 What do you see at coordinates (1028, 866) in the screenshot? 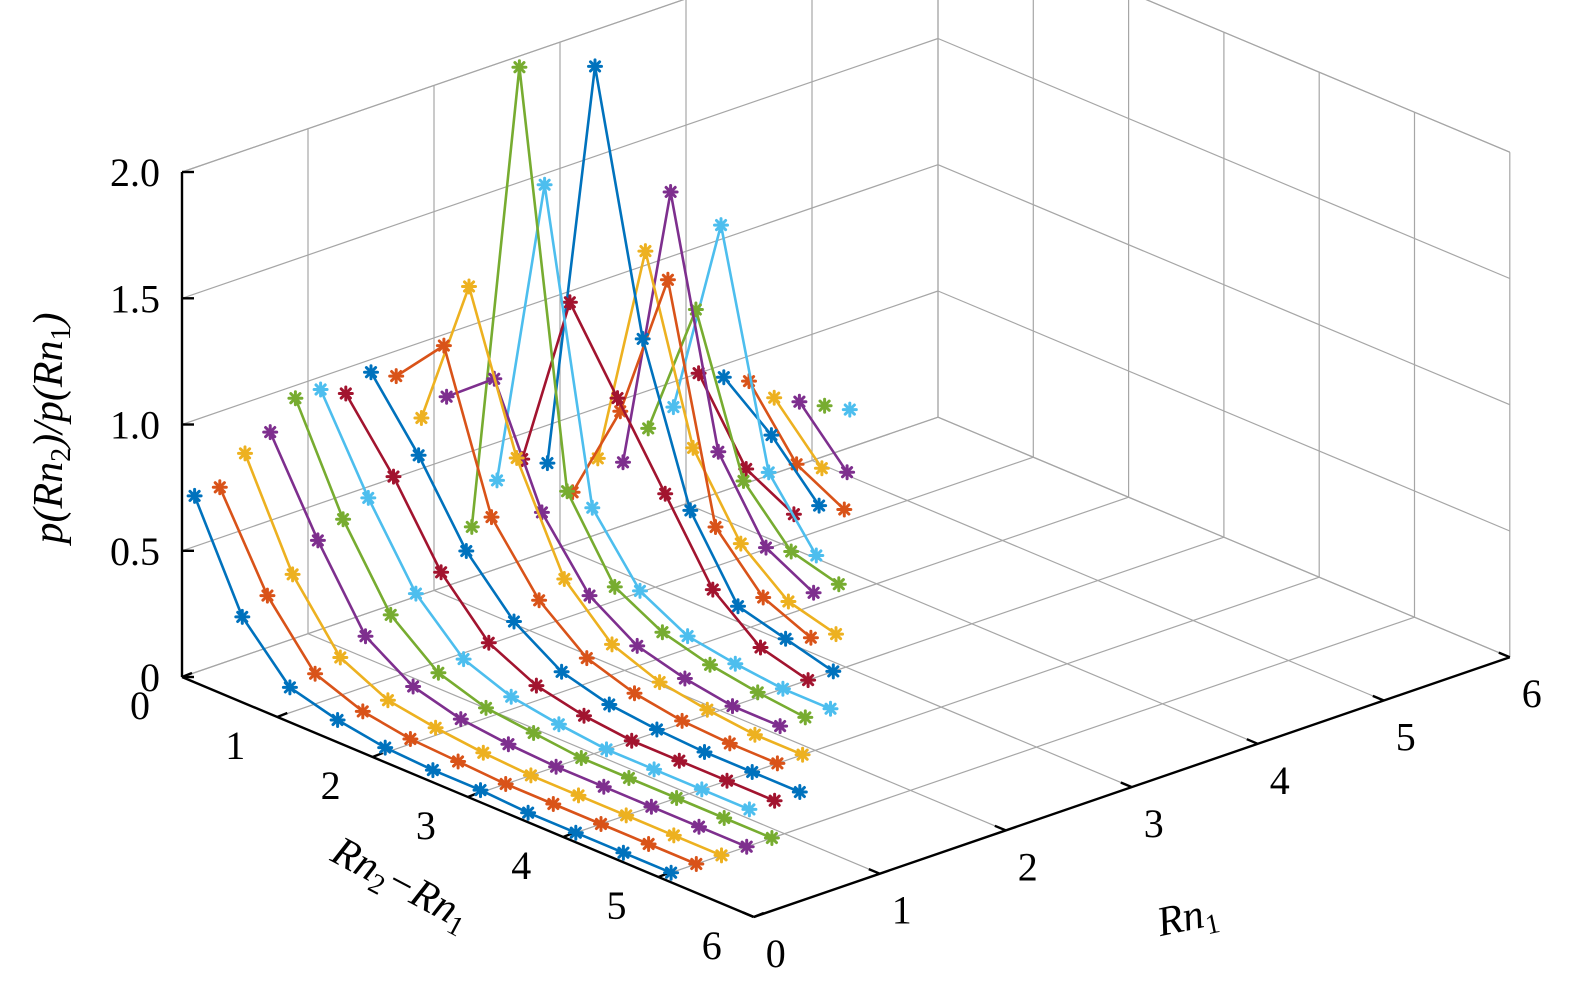
I see `y-tick-label: 2` at bounding box center [1028, 866].